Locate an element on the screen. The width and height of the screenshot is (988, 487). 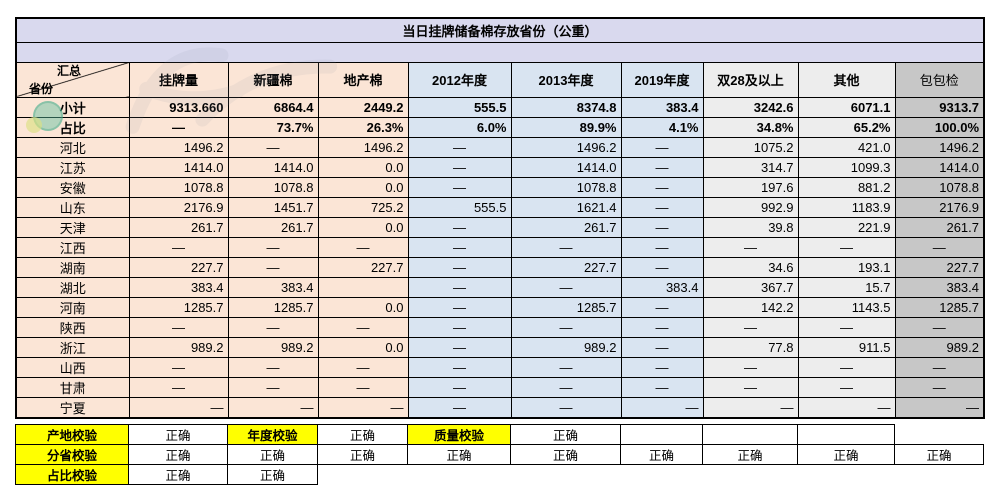
check-result-2-2: 正确 is located at coordinates (272, 474).